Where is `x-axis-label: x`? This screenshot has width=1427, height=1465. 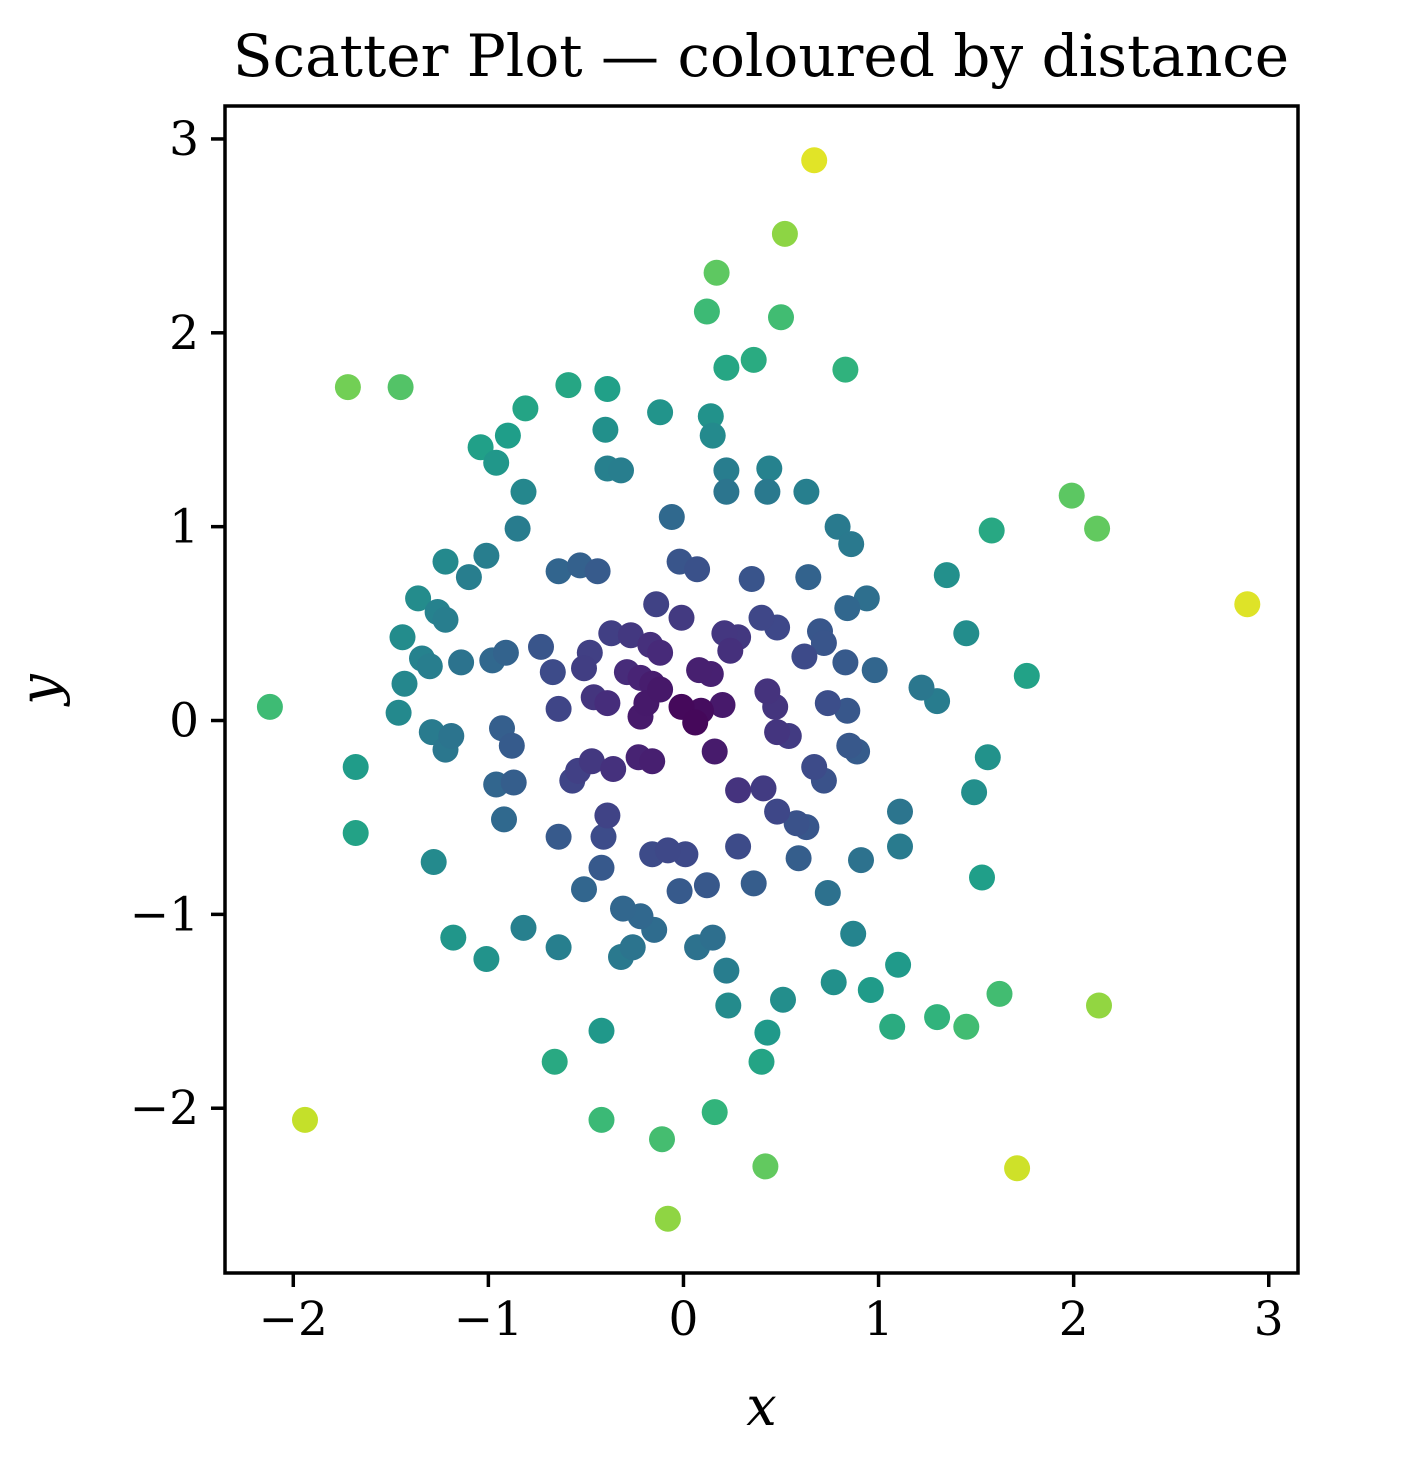 x-axis-label: x is located at coordinates (761, 1406).